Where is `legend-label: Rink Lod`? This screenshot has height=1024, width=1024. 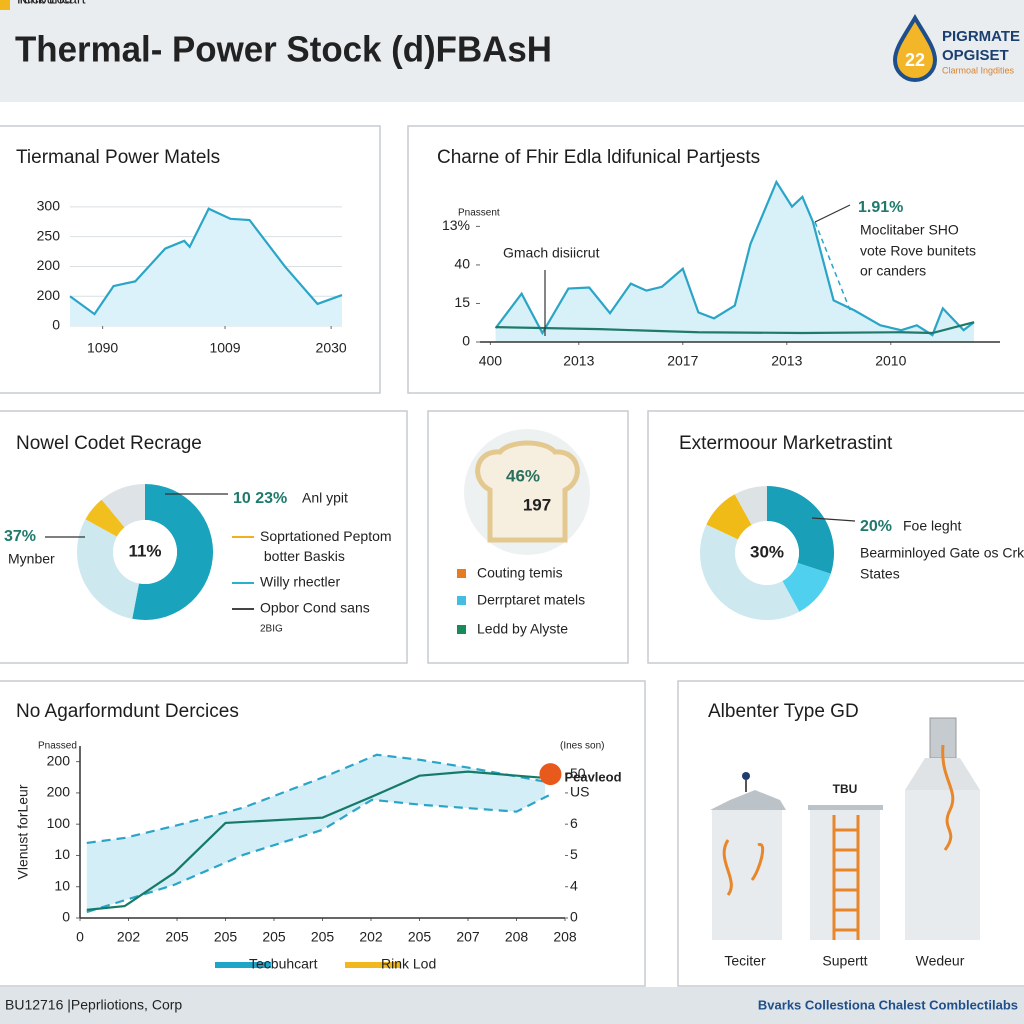 legend-label: Rink Lod is located at coordinates (408, 964).